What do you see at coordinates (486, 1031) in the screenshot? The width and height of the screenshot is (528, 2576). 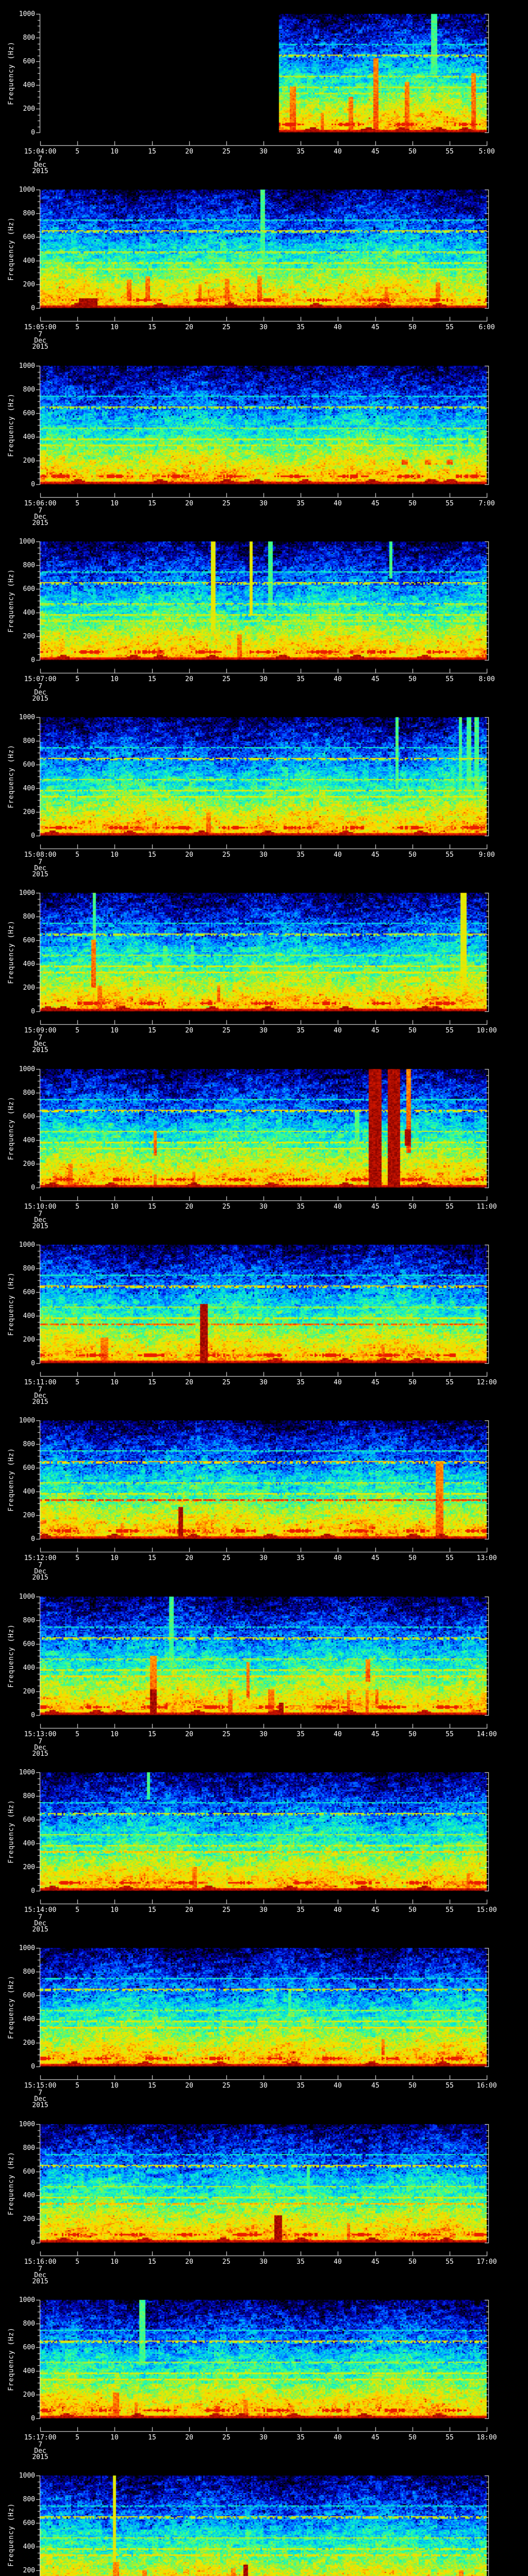 I see `x-end-time-label: 10:00` at bounding box center [486, 1031].